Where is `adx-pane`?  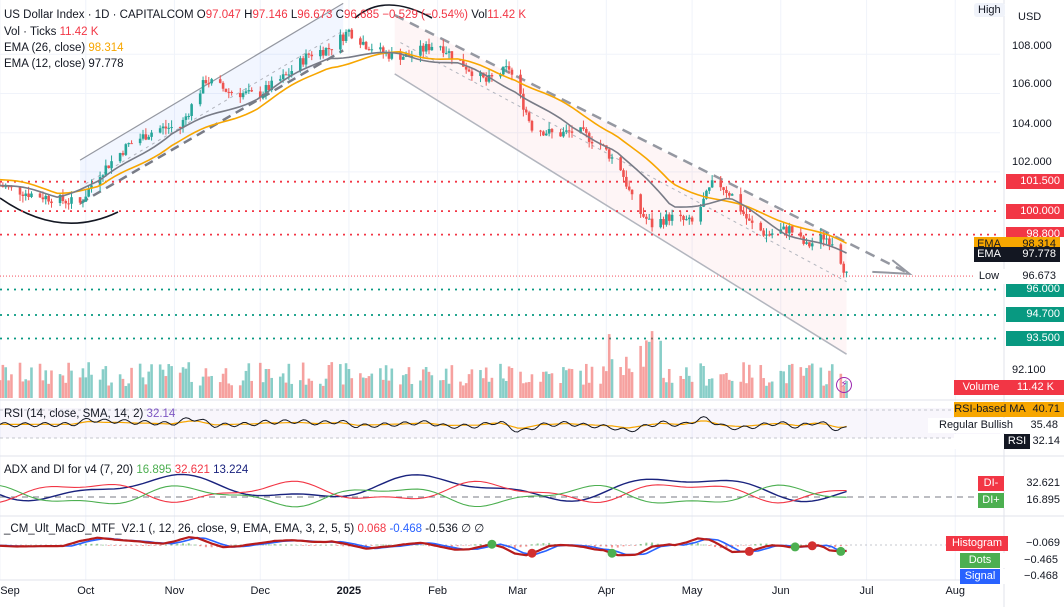
adx-pane is located at coordinates (500, 490).